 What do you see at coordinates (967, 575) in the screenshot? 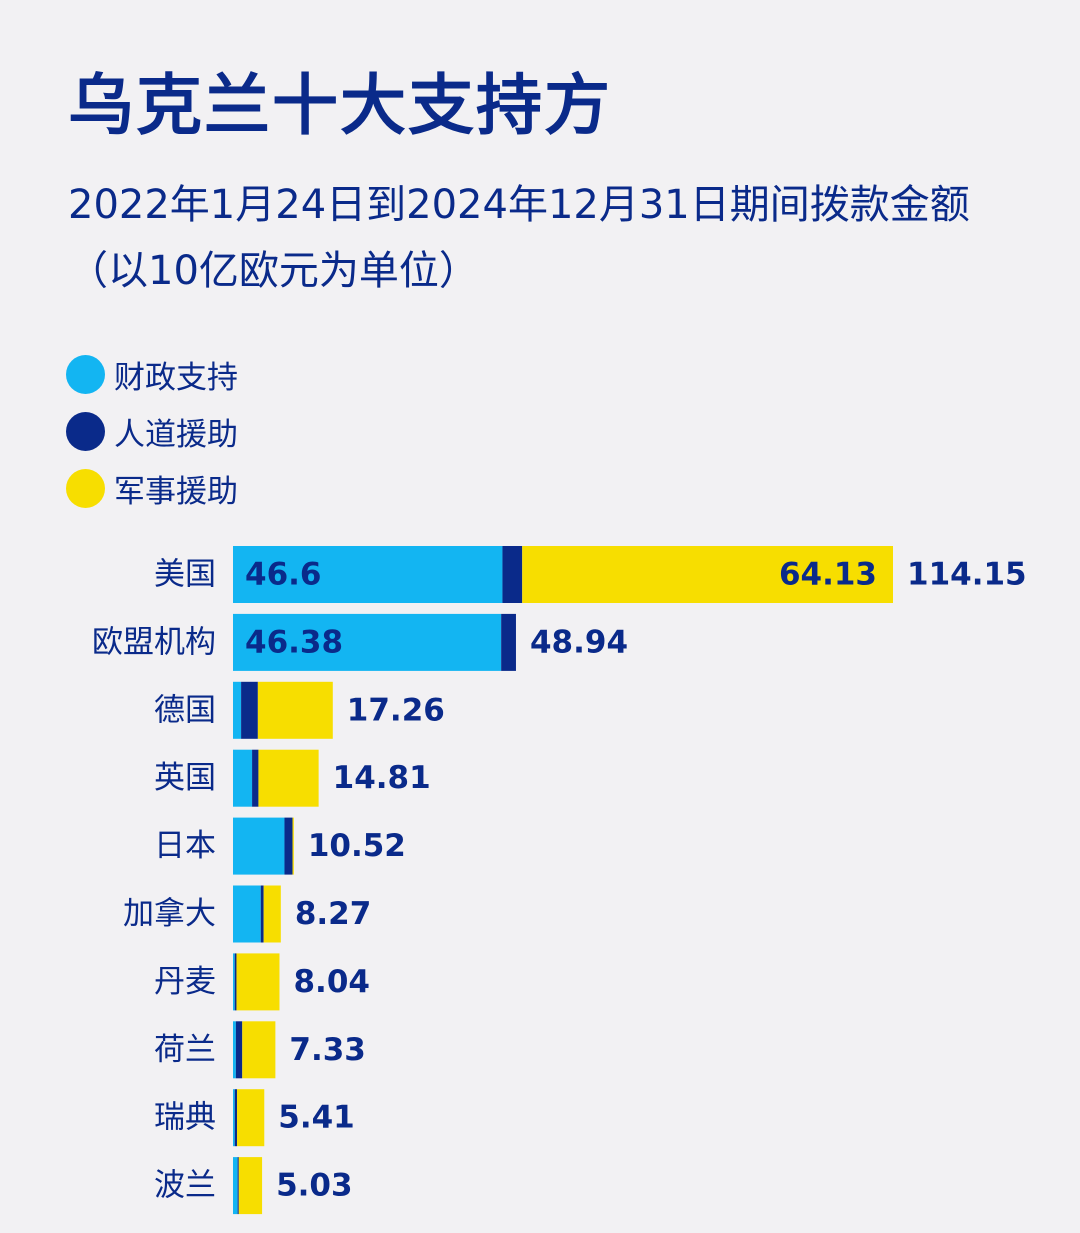
I see `total-value-label: 114.15` at bounding box center [967, 575].